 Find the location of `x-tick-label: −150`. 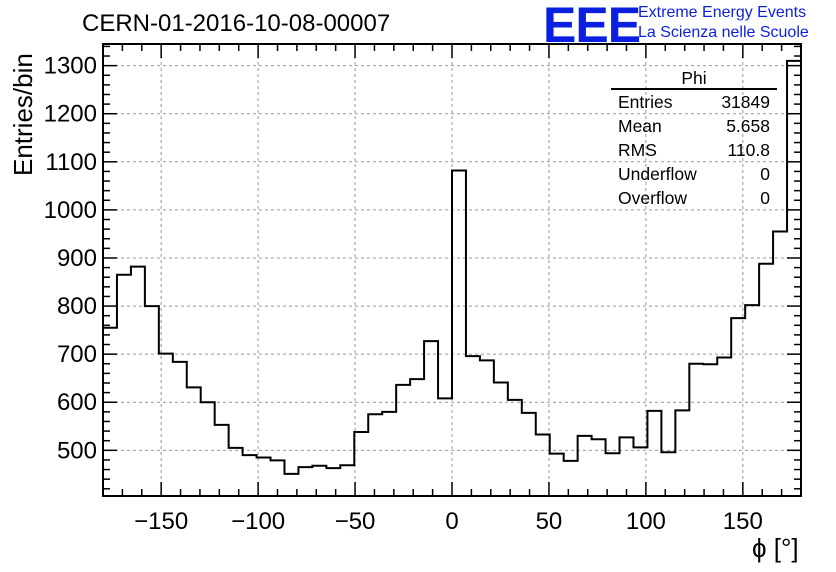

x-tick-label: −150 is located at coordinates (161, 521).